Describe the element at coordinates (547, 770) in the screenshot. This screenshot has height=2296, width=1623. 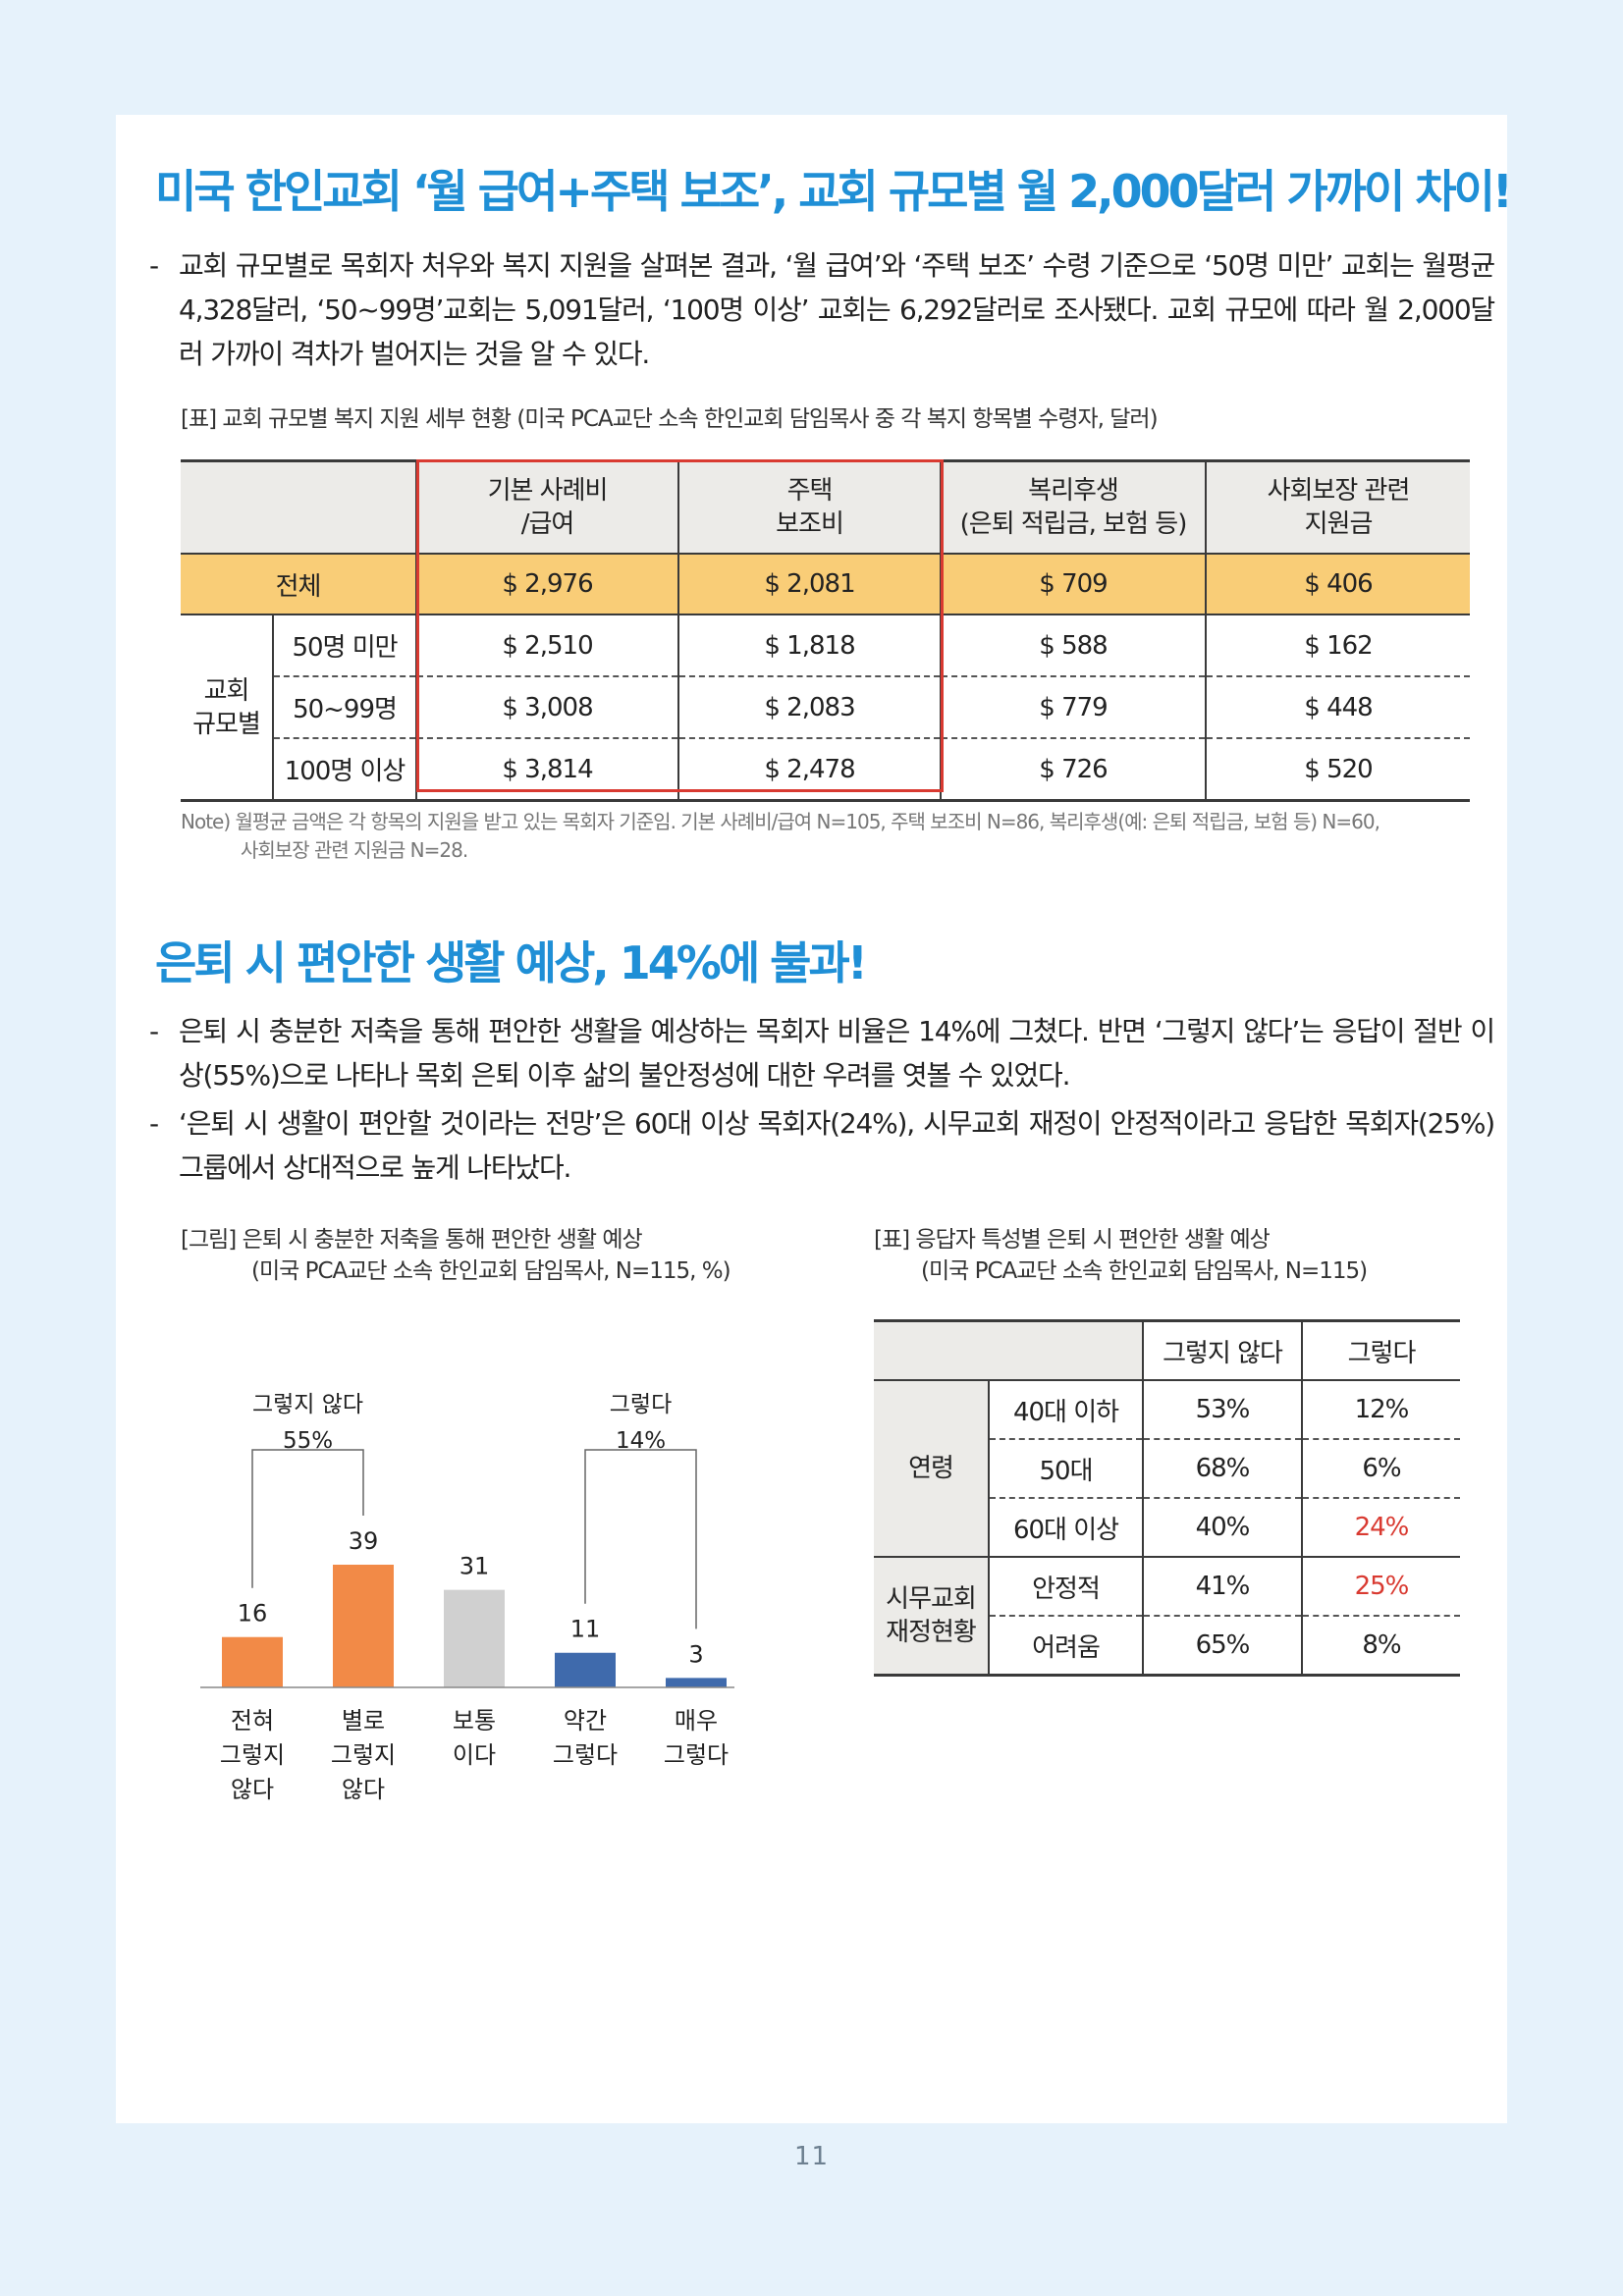
I see `value-cell: $ 3,814` at that location.